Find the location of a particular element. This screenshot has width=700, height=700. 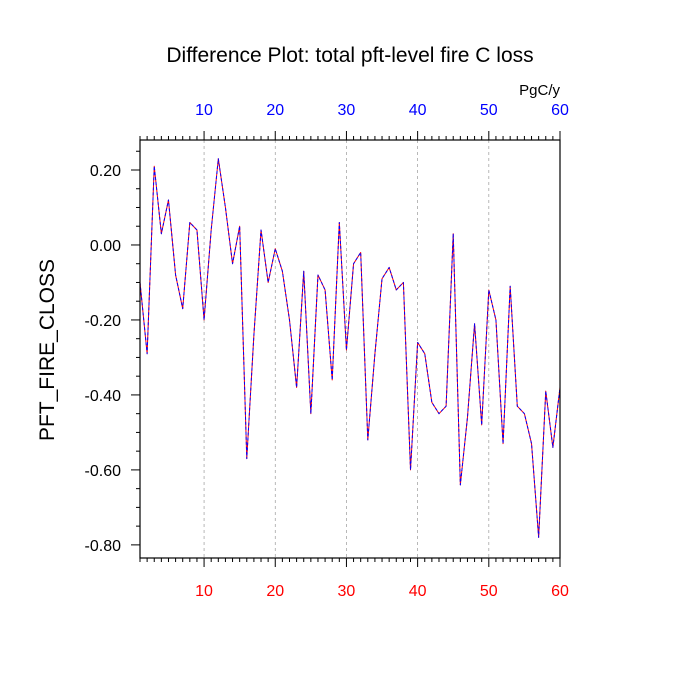

x-tick-label-top: 20 is located at coordinates (275, 110).